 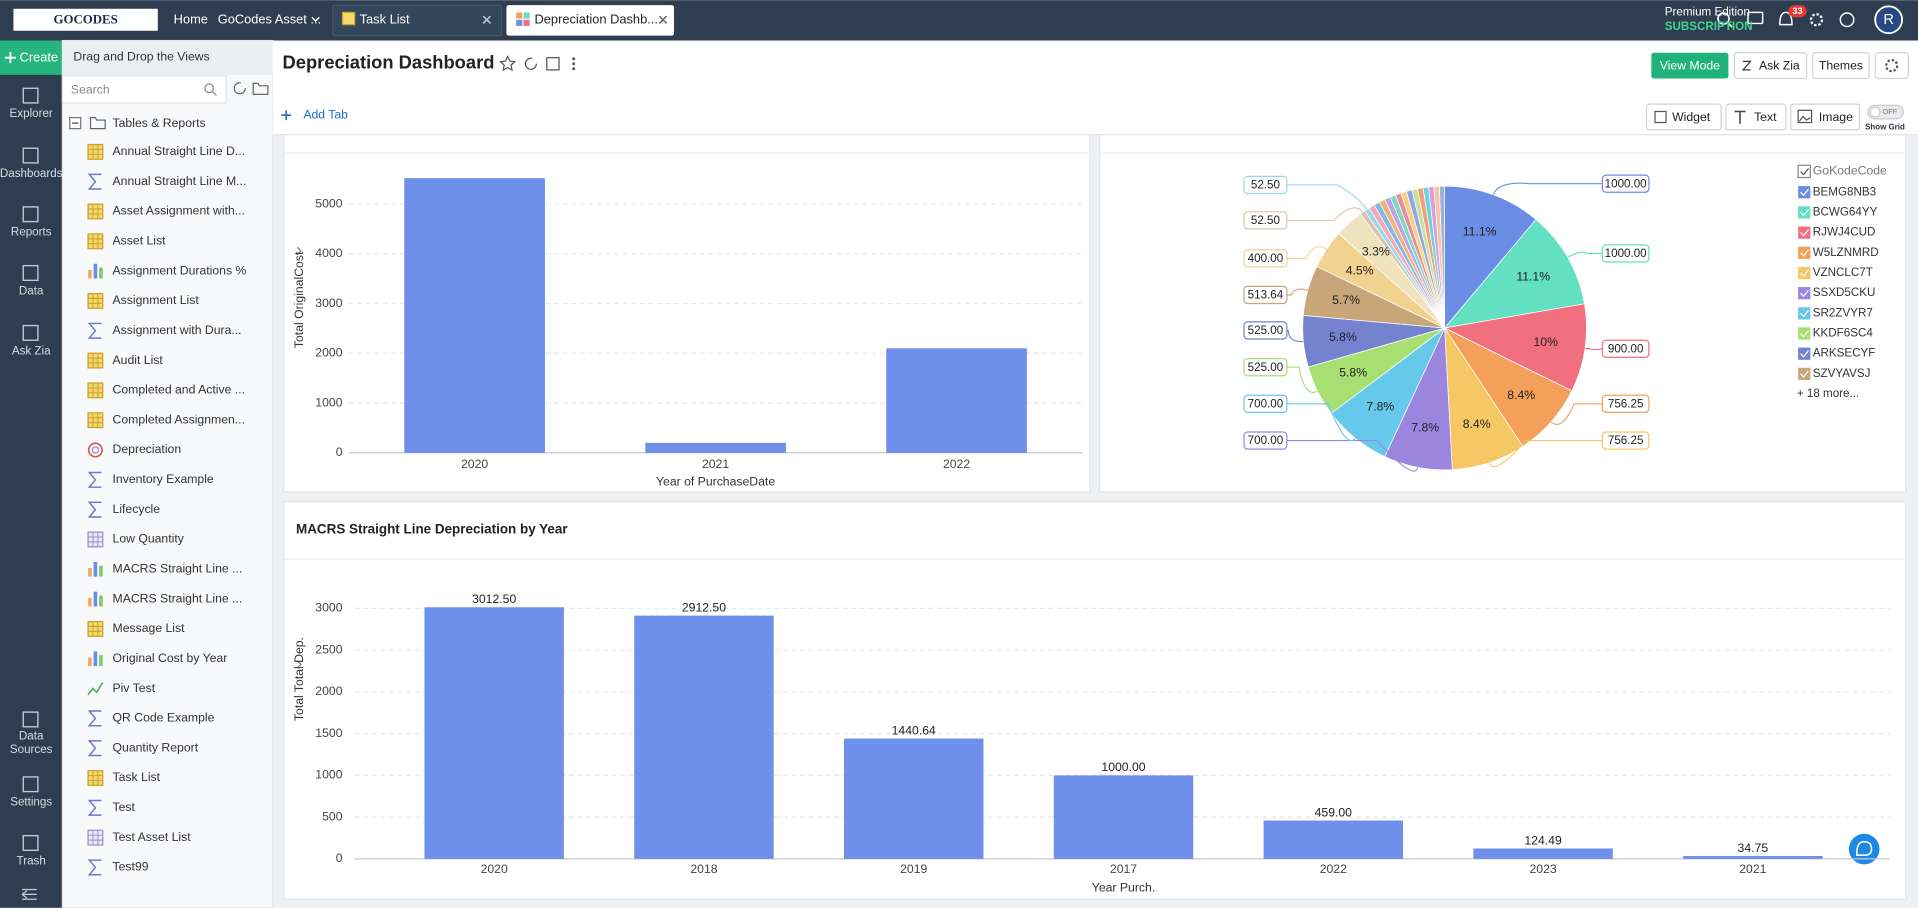 I want to click on view-mode-button, so click(x=1690, y=65).